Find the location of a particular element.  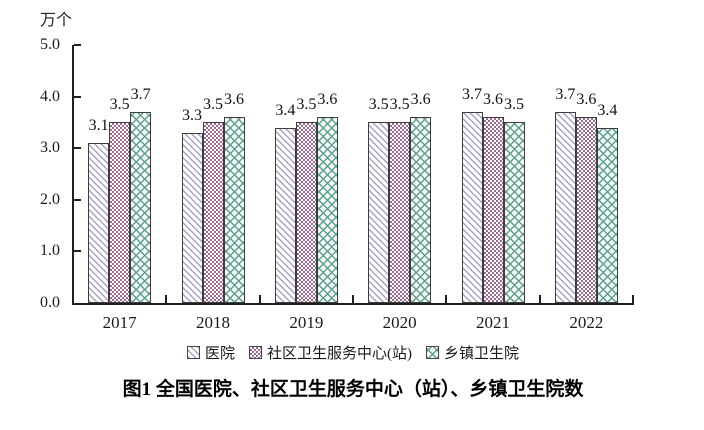

bar-2018-series2 is located at coordinates (234, 210).